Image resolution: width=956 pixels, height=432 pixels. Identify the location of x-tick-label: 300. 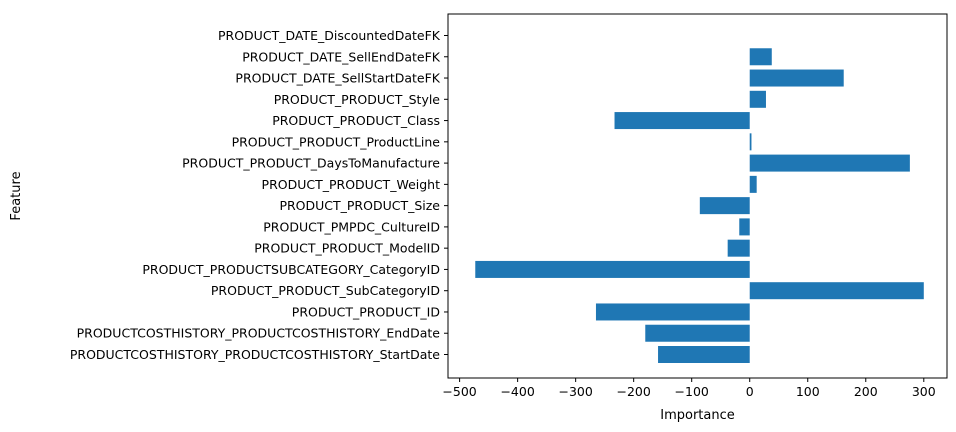
(924, 391).